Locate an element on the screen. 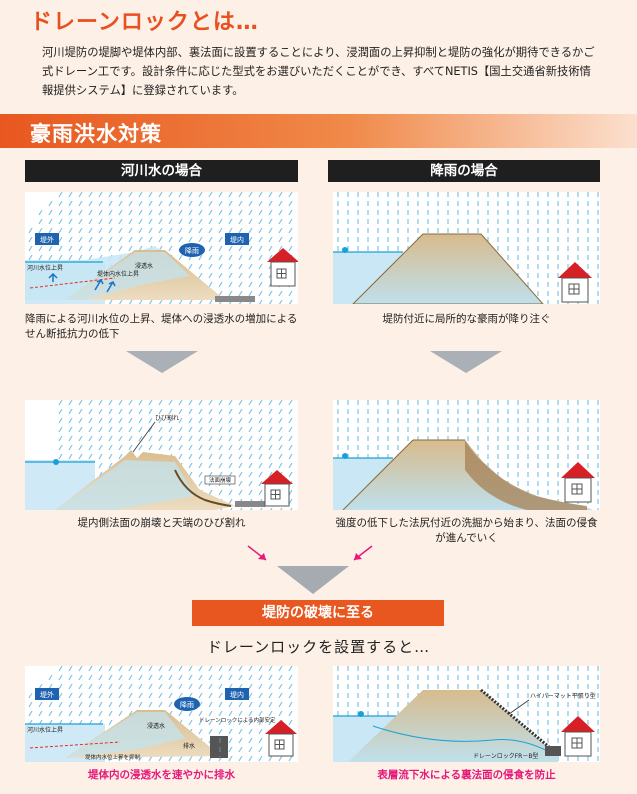  caption-rain-1: 堤防付近に局所的な豪雨が降り注ぐ is located at coordinates (466, 319).